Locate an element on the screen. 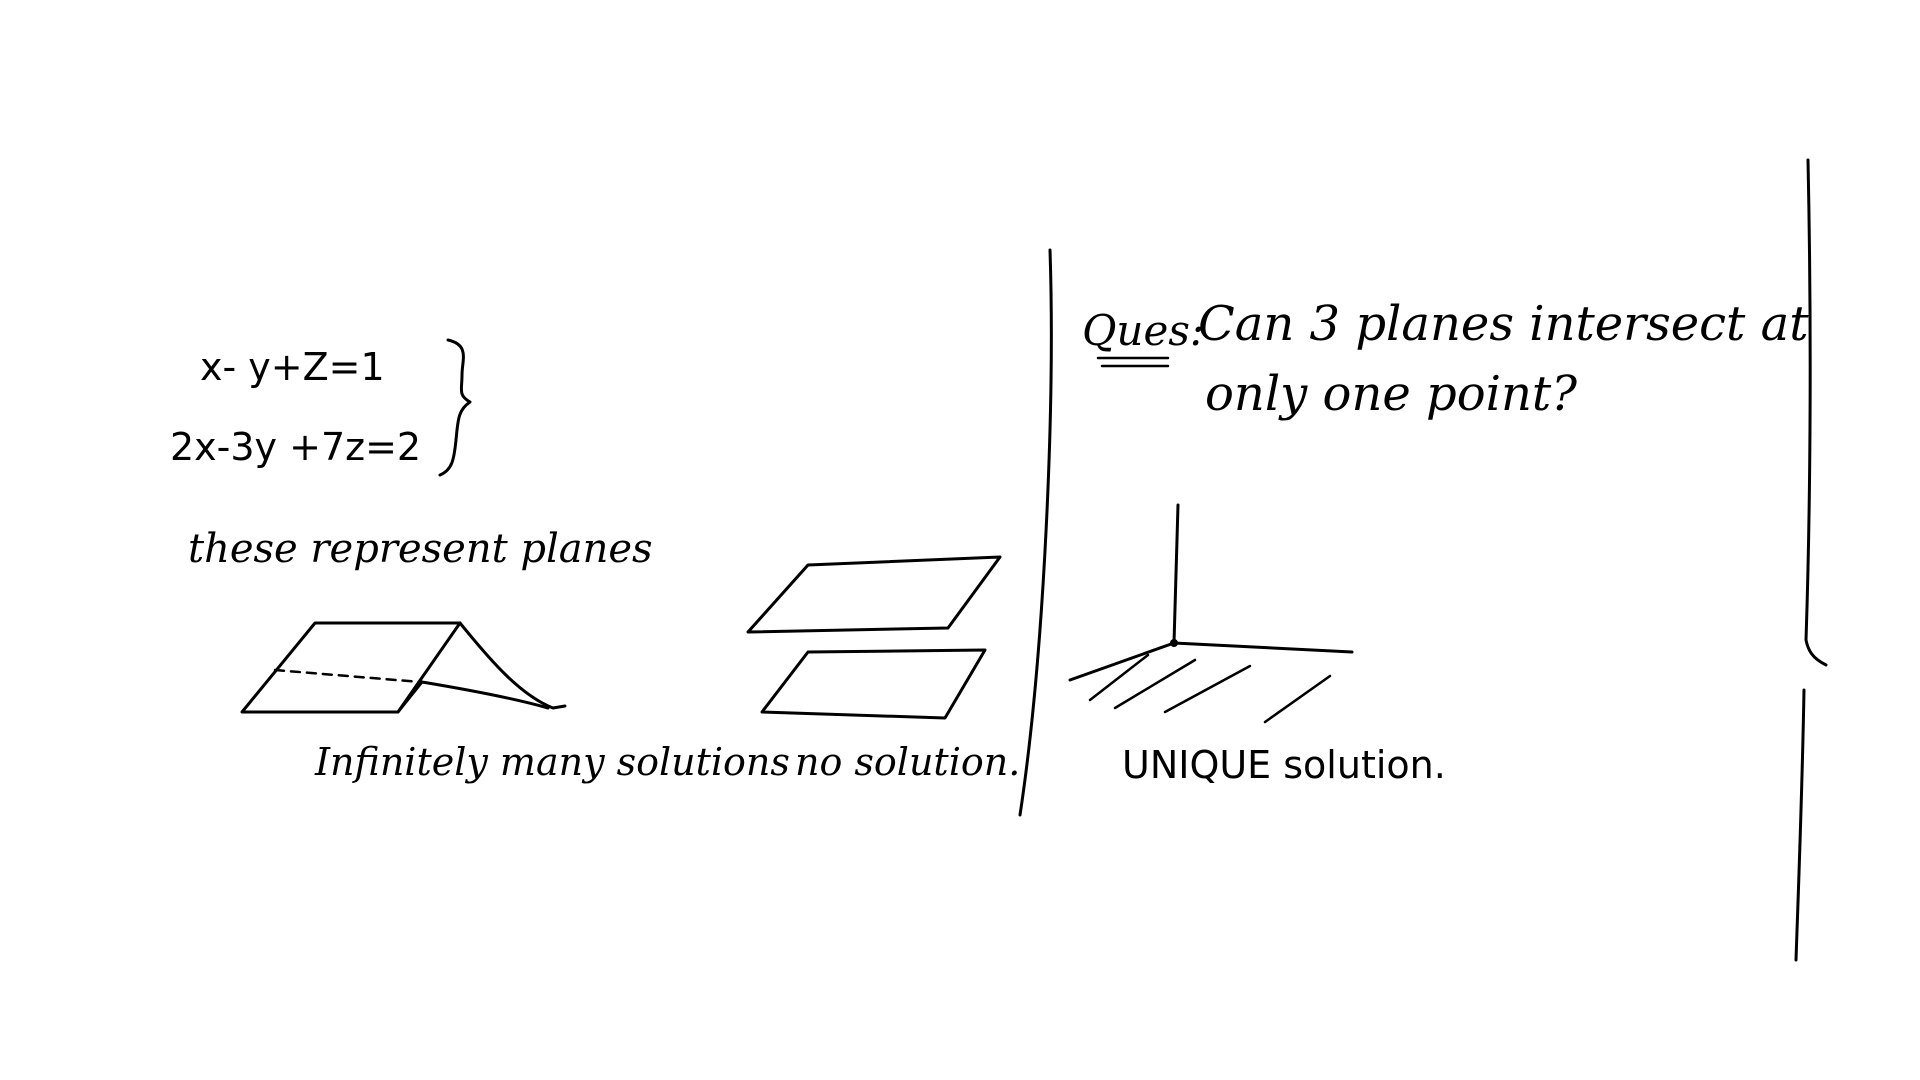 The width and height of the screenshot is (1920, 1080). corner-planes-sketch is located at coordinates (1211, 613).